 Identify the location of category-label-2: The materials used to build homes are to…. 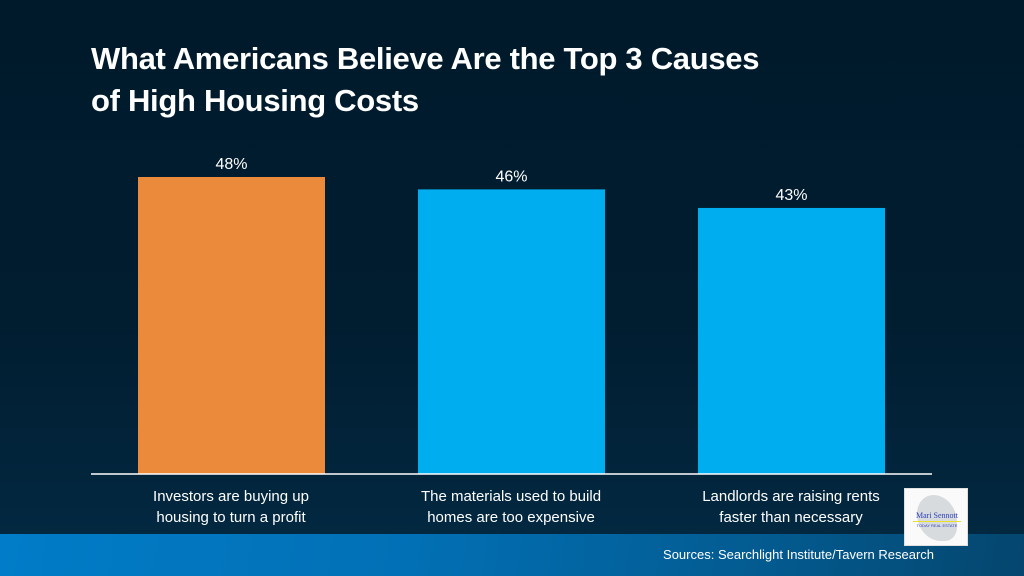
(511, 507).